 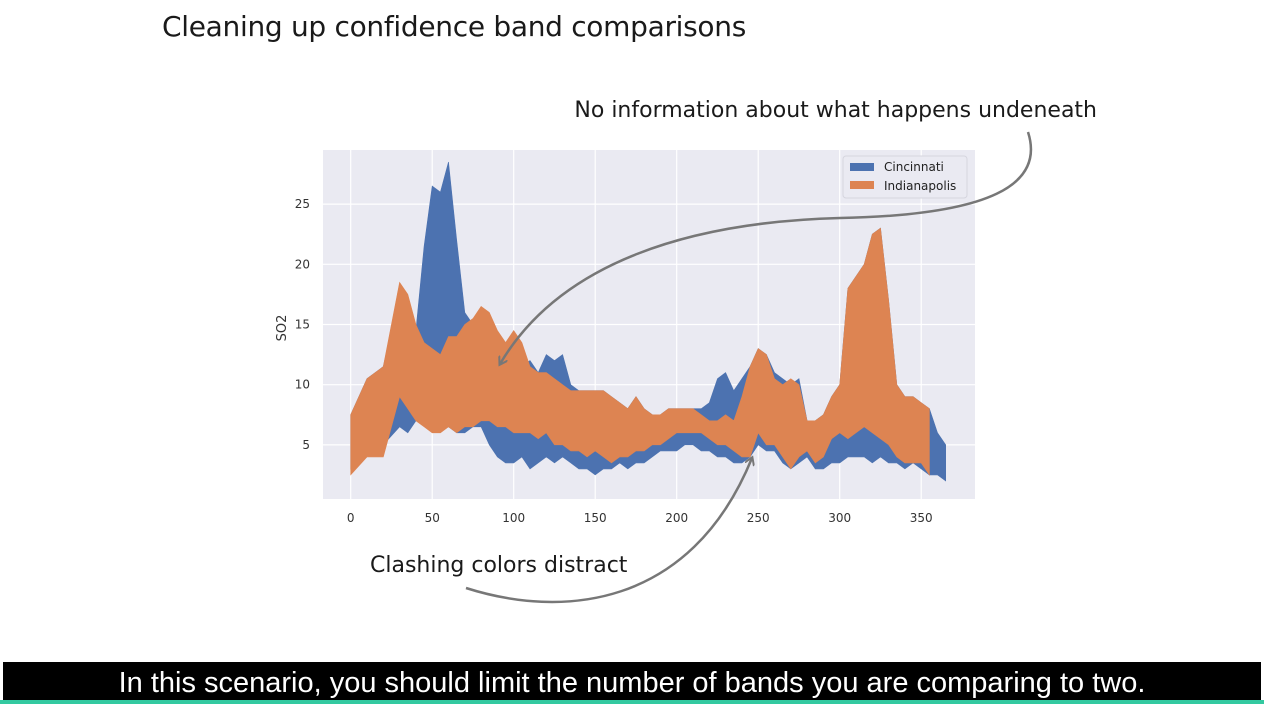 What do you see at coordinates (758, 518) in the screenshot?
I see `x-tick-label: 250` at bounding box center [758, 518].